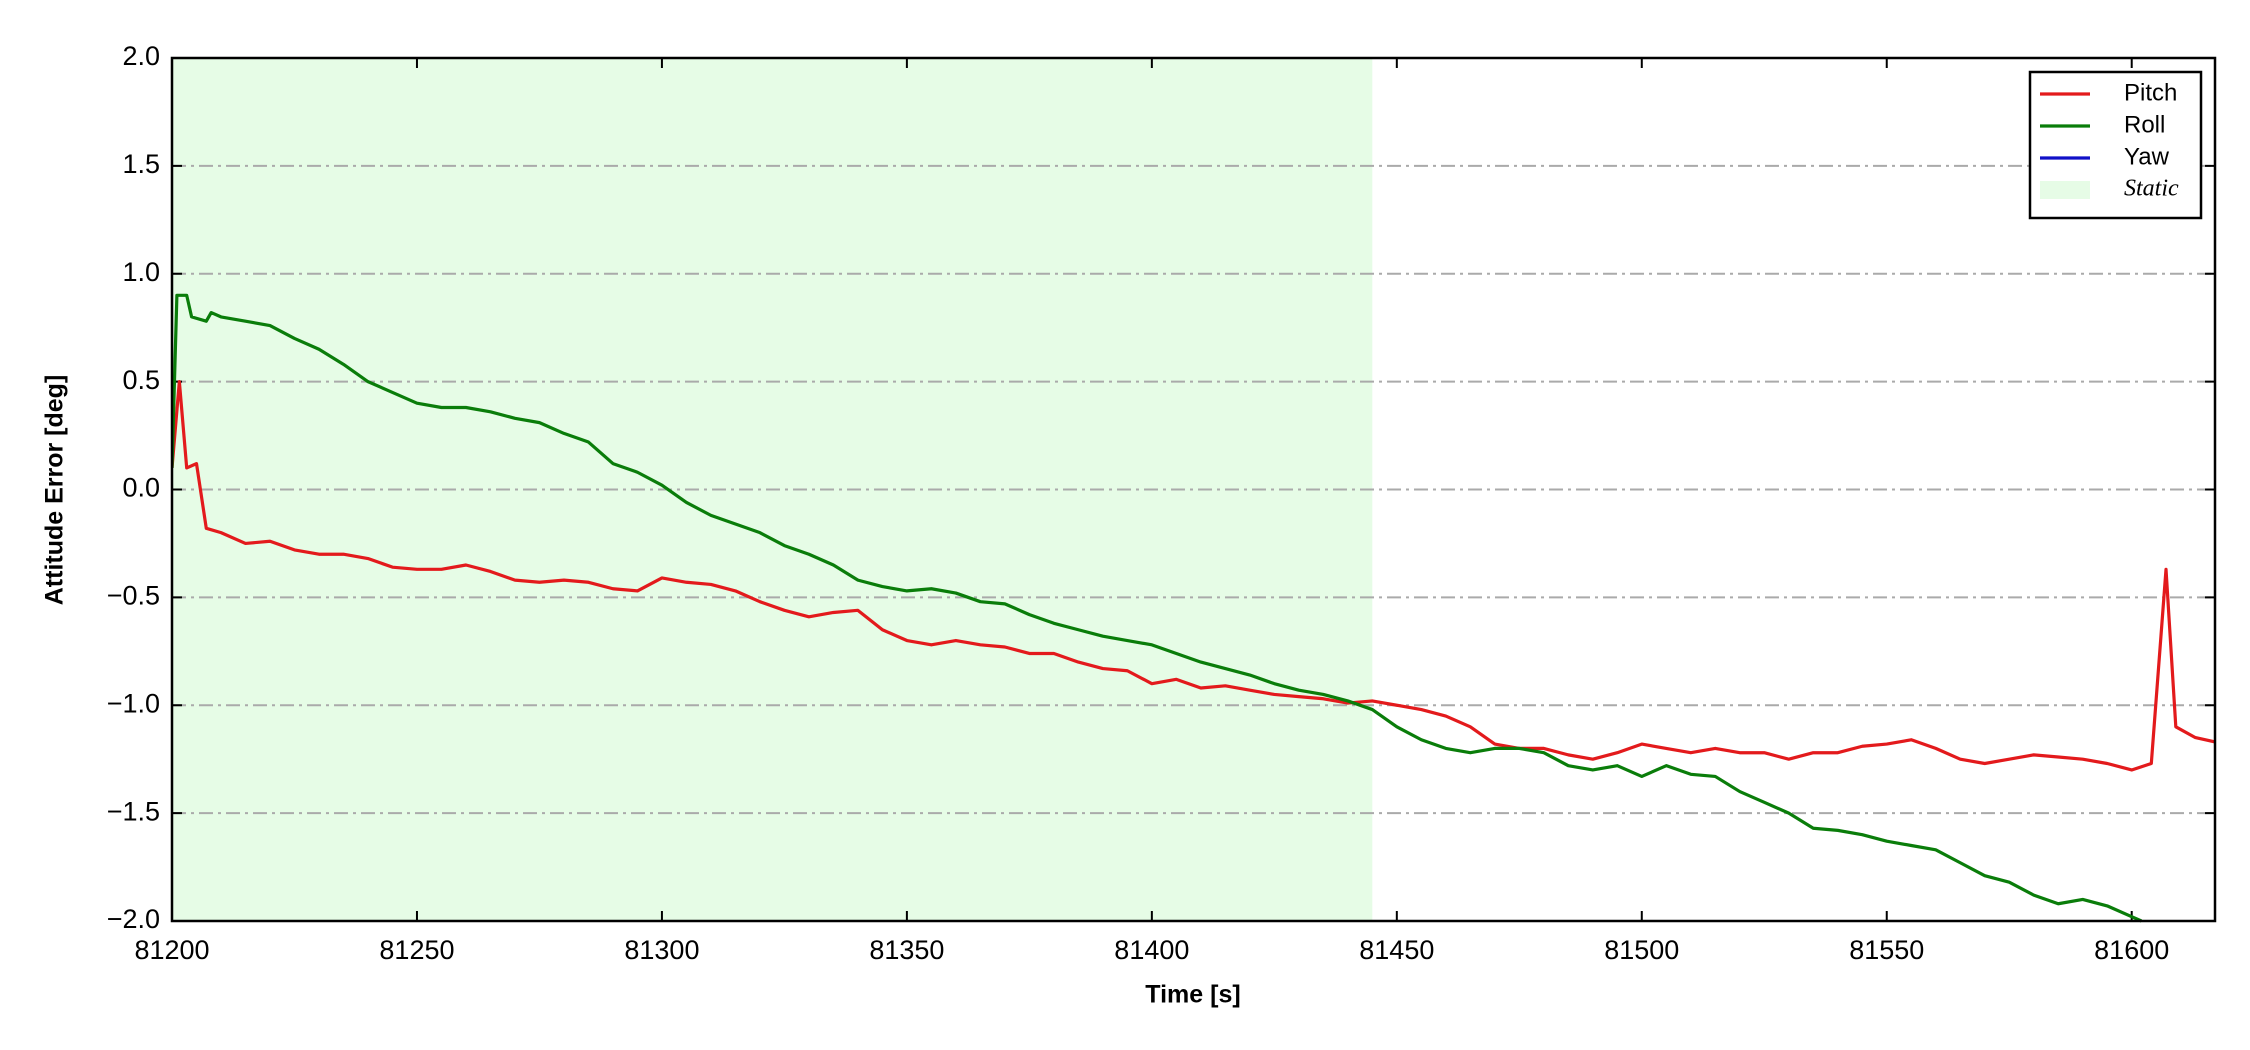 This screenshot has height=1050, width=2250. I want to click on x-tick-label: 81600, so click(2131, 950).